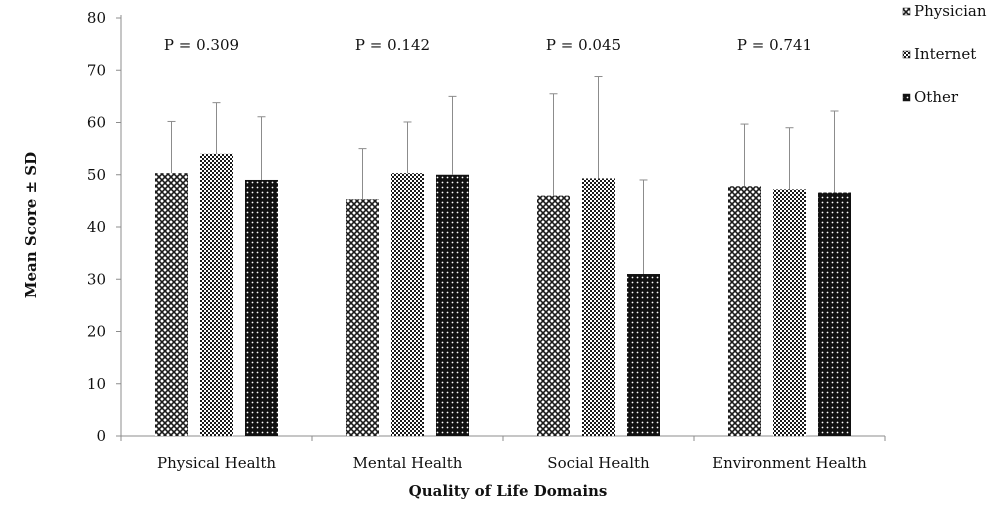  Describe the element at coordinates (101, 436) in the screenshot. I see `y-tick-label: 0` at that location.